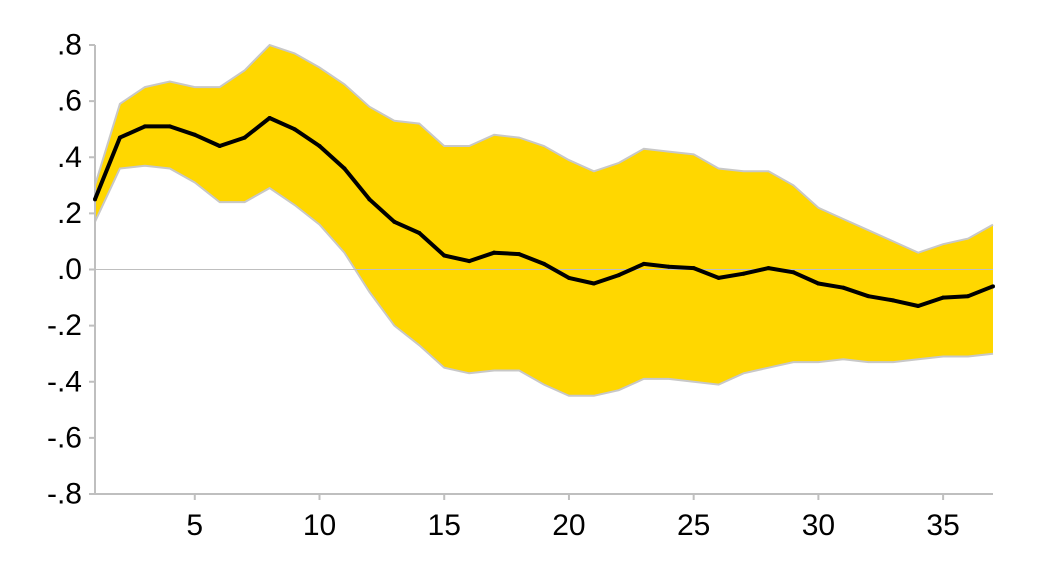 This screenshot has height=561, width=1040. What do you see at coordinates (64, 494) in the screenshot?
I see `y-tick-label: -.8` at bounding box center [64, 494].